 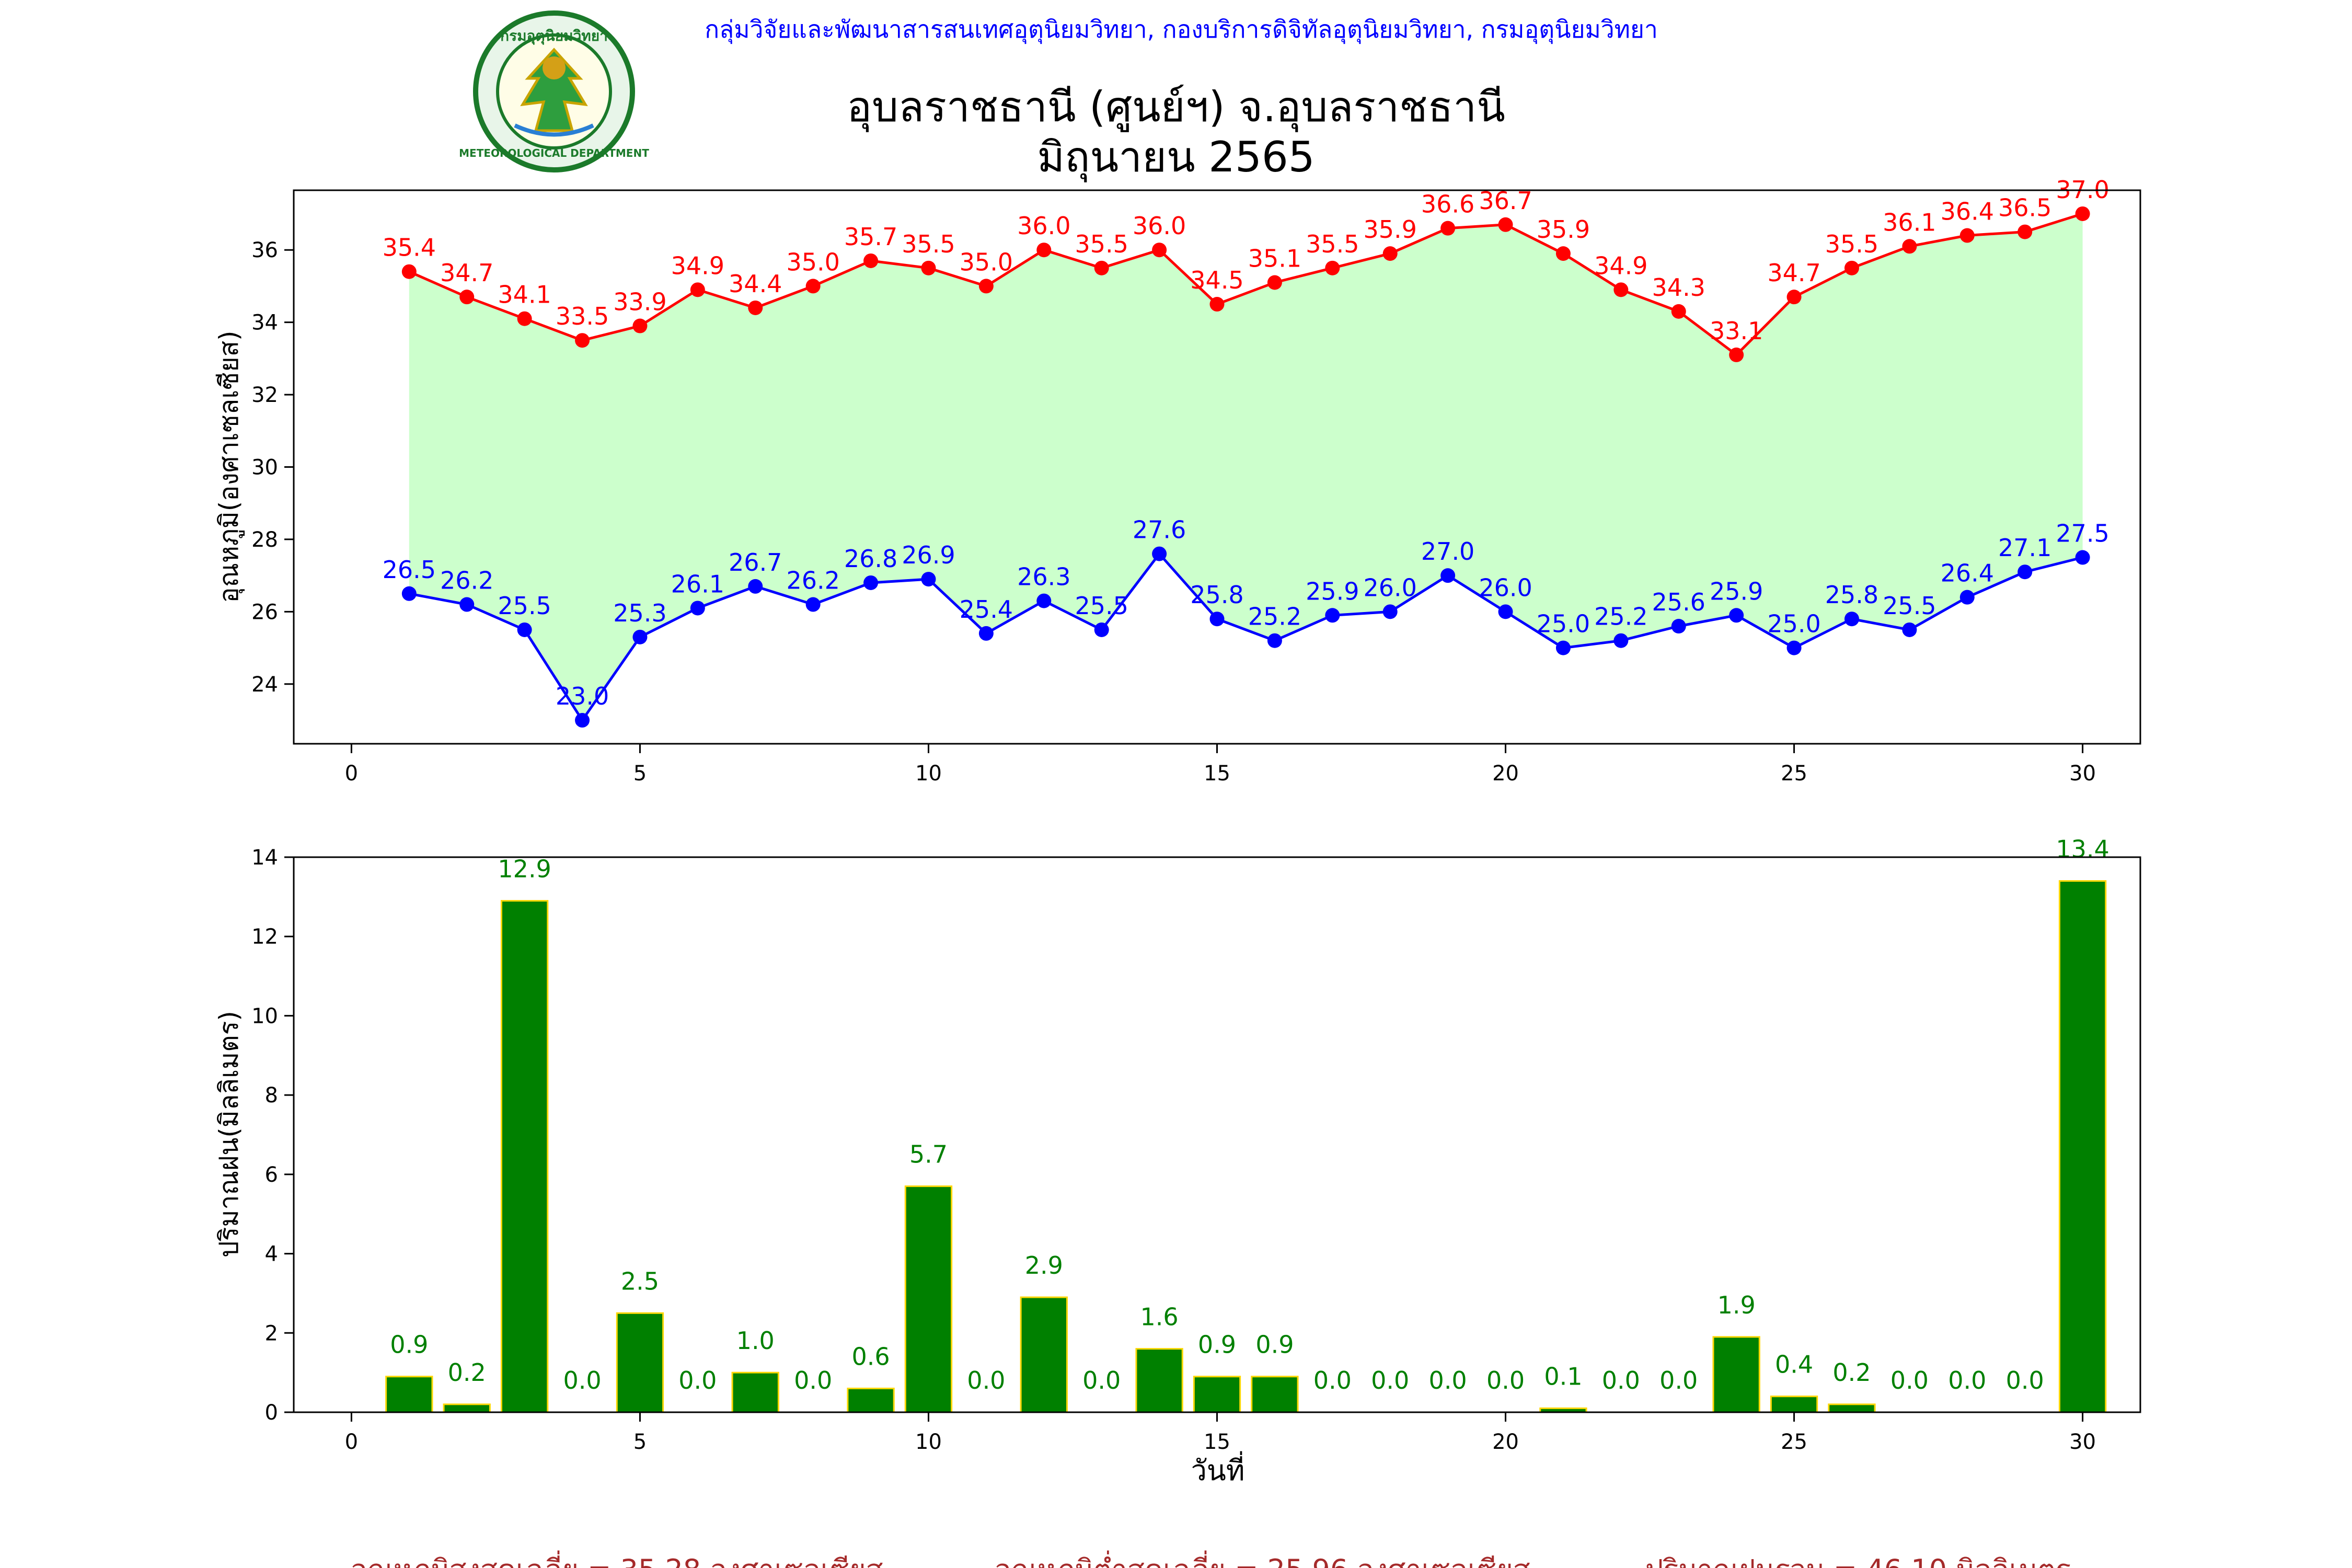 I want to click on rain-data-label: 2.5, so click(x=640, y=1281).